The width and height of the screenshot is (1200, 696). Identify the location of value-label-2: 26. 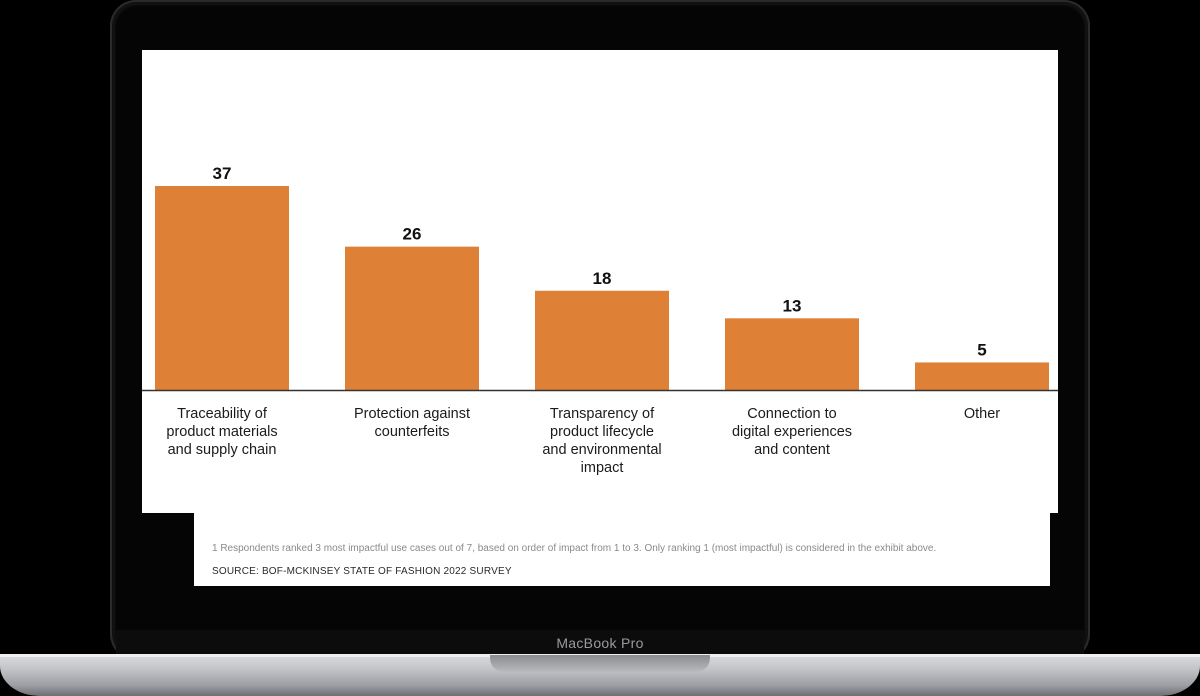
(412, 234).